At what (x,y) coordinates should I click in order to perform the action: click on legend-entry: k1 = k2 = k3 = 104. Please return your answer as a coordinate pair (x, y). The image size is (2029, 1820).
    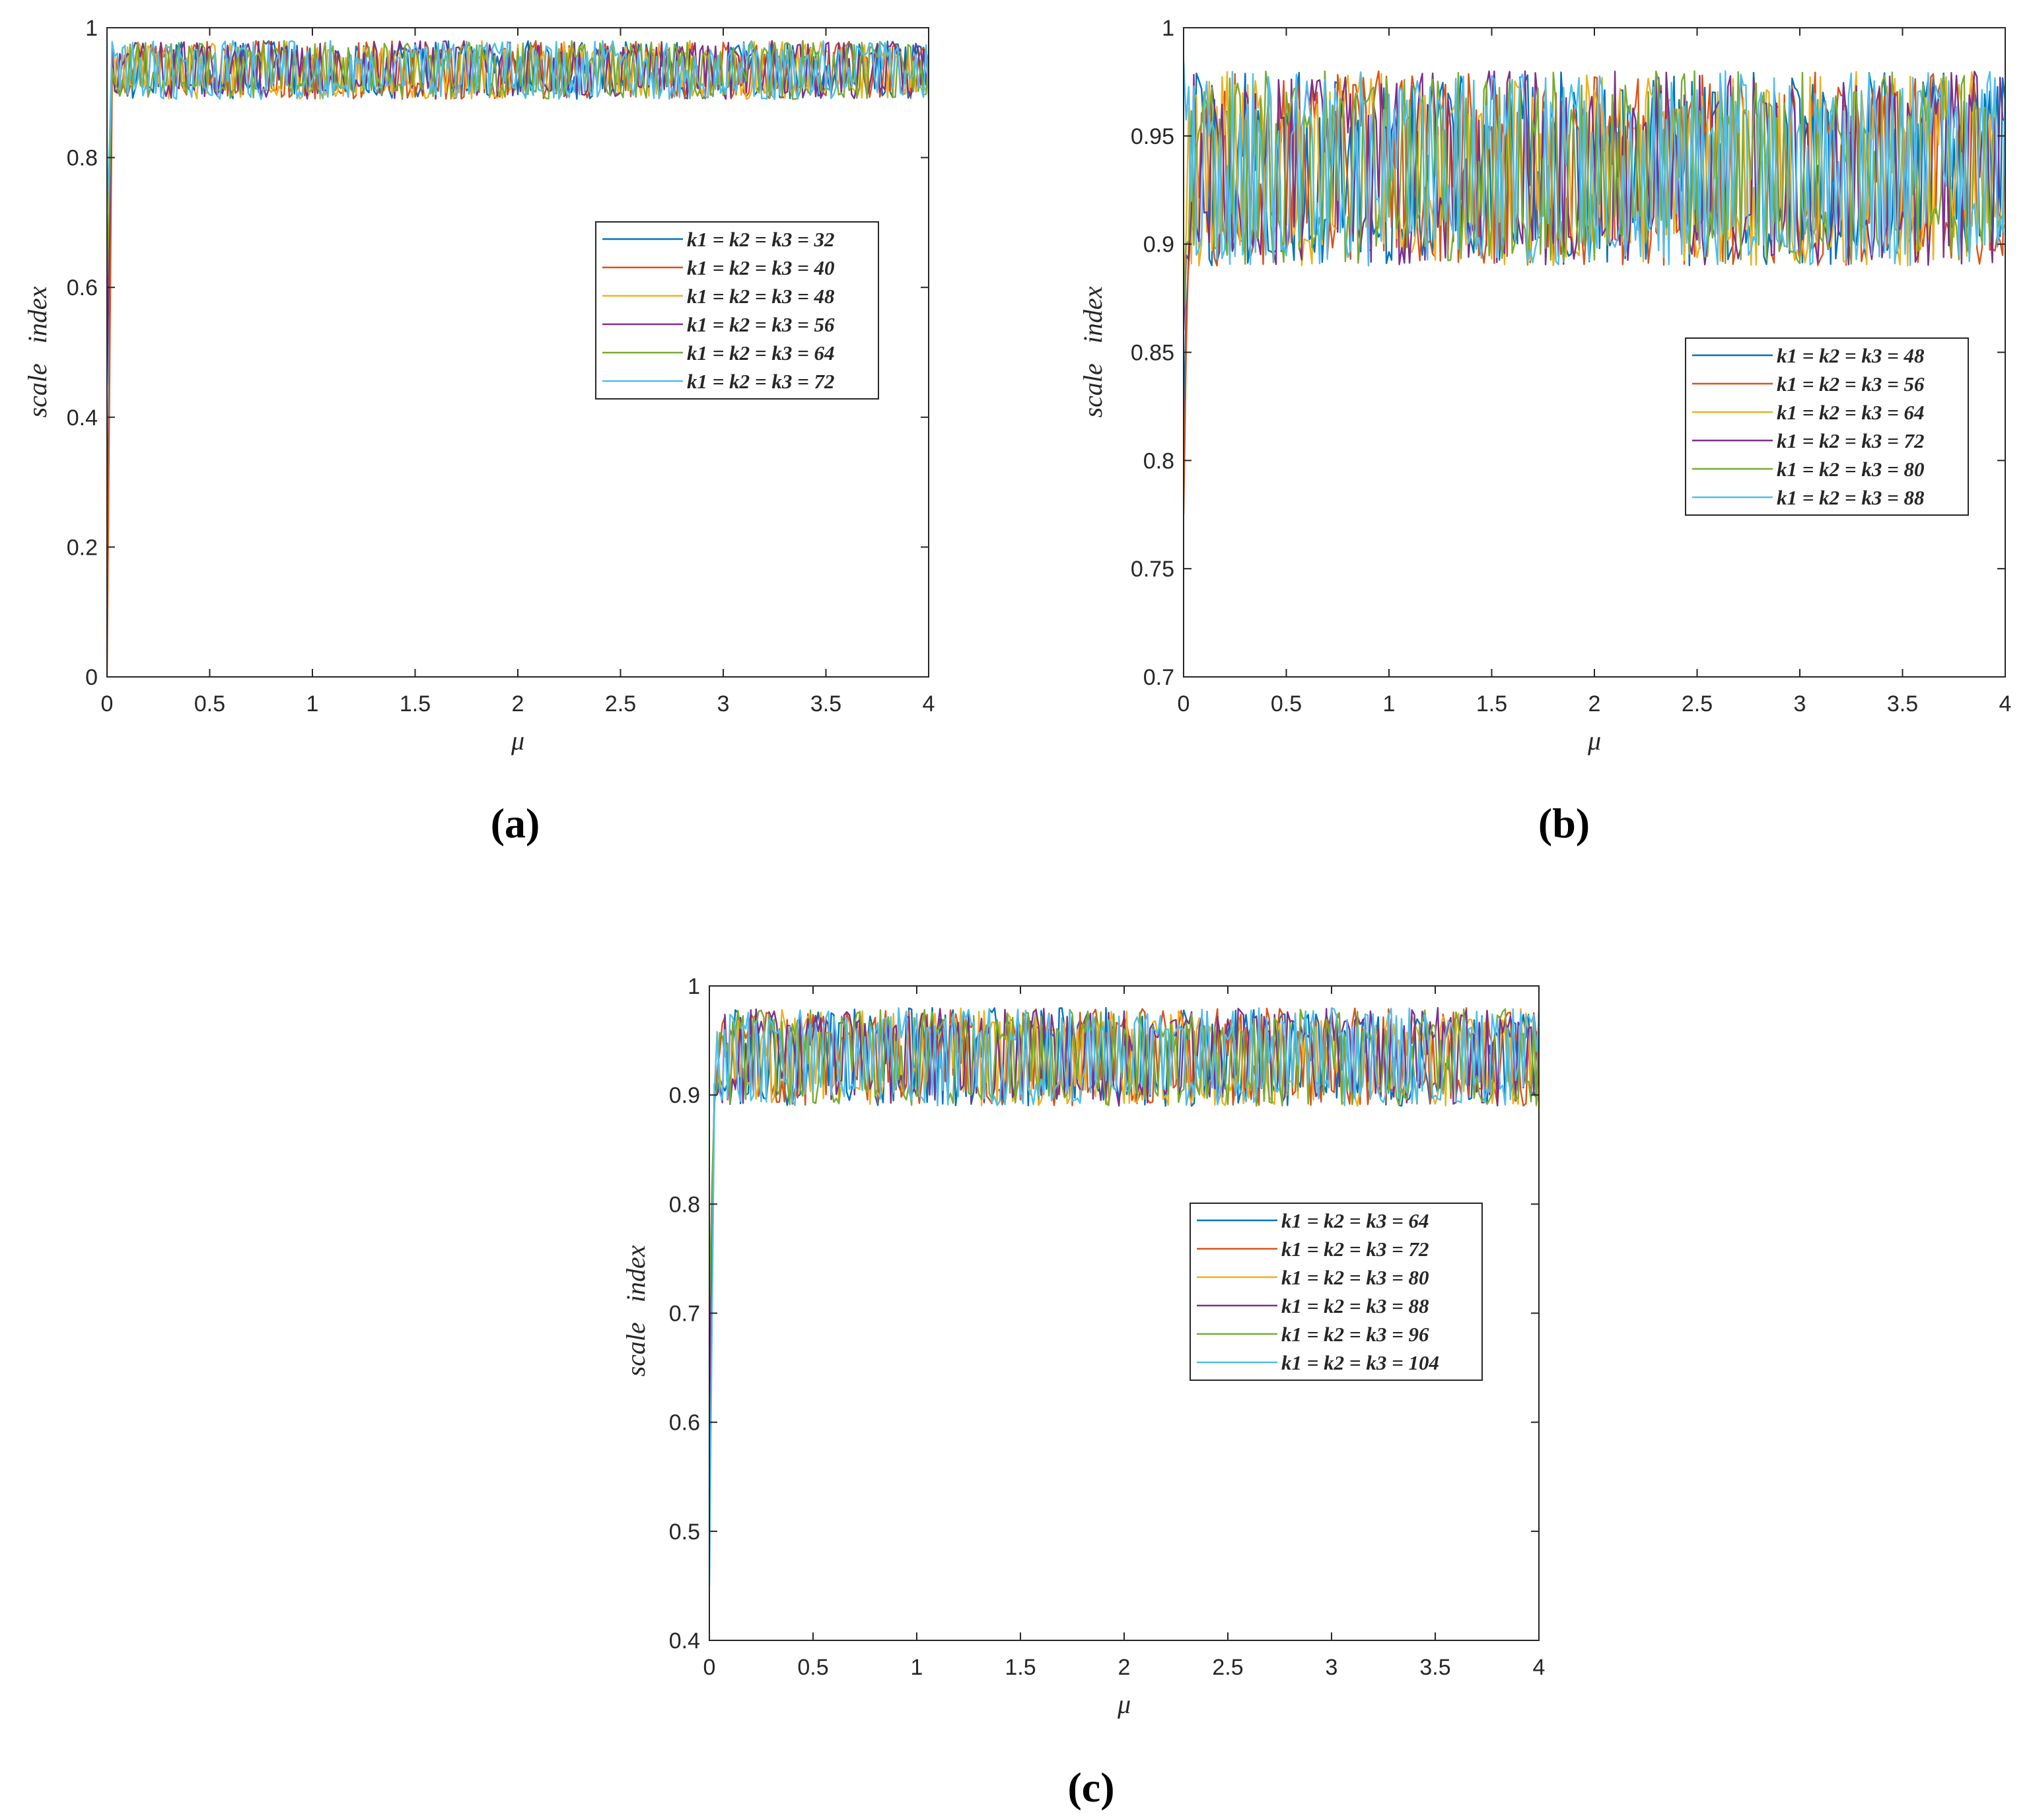
    Looking at the image, I should click on (1360, 1362).